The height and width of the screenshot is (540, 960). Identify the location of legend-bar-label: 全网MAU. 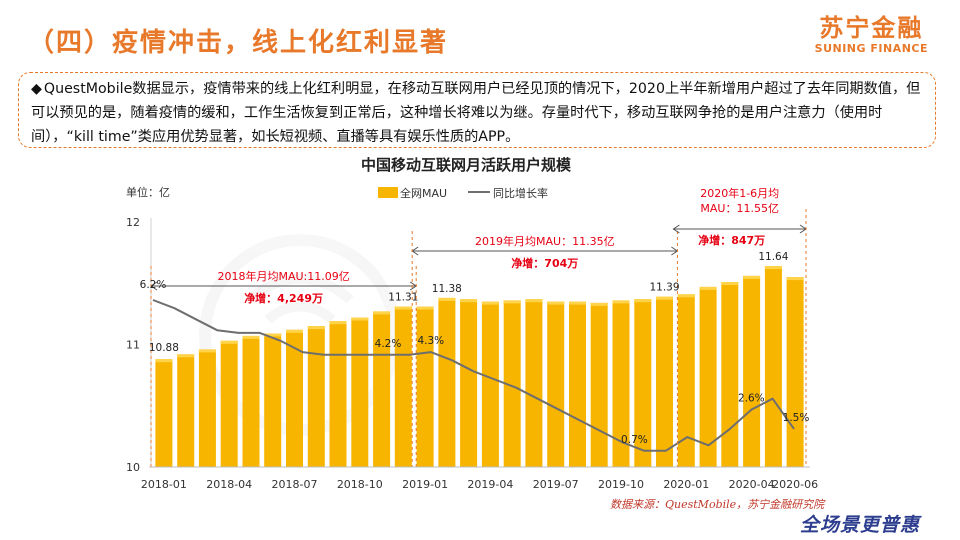
(423, 193).